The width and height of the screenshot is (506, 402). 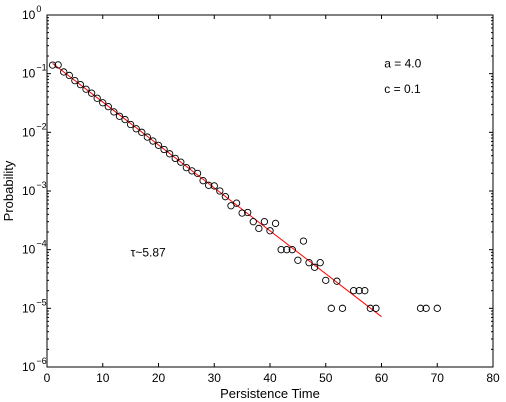 What do you see at coordinates (159, 378) in the screenshot?
I see `x-tick-label: 20` at bounding box center [159, 378].